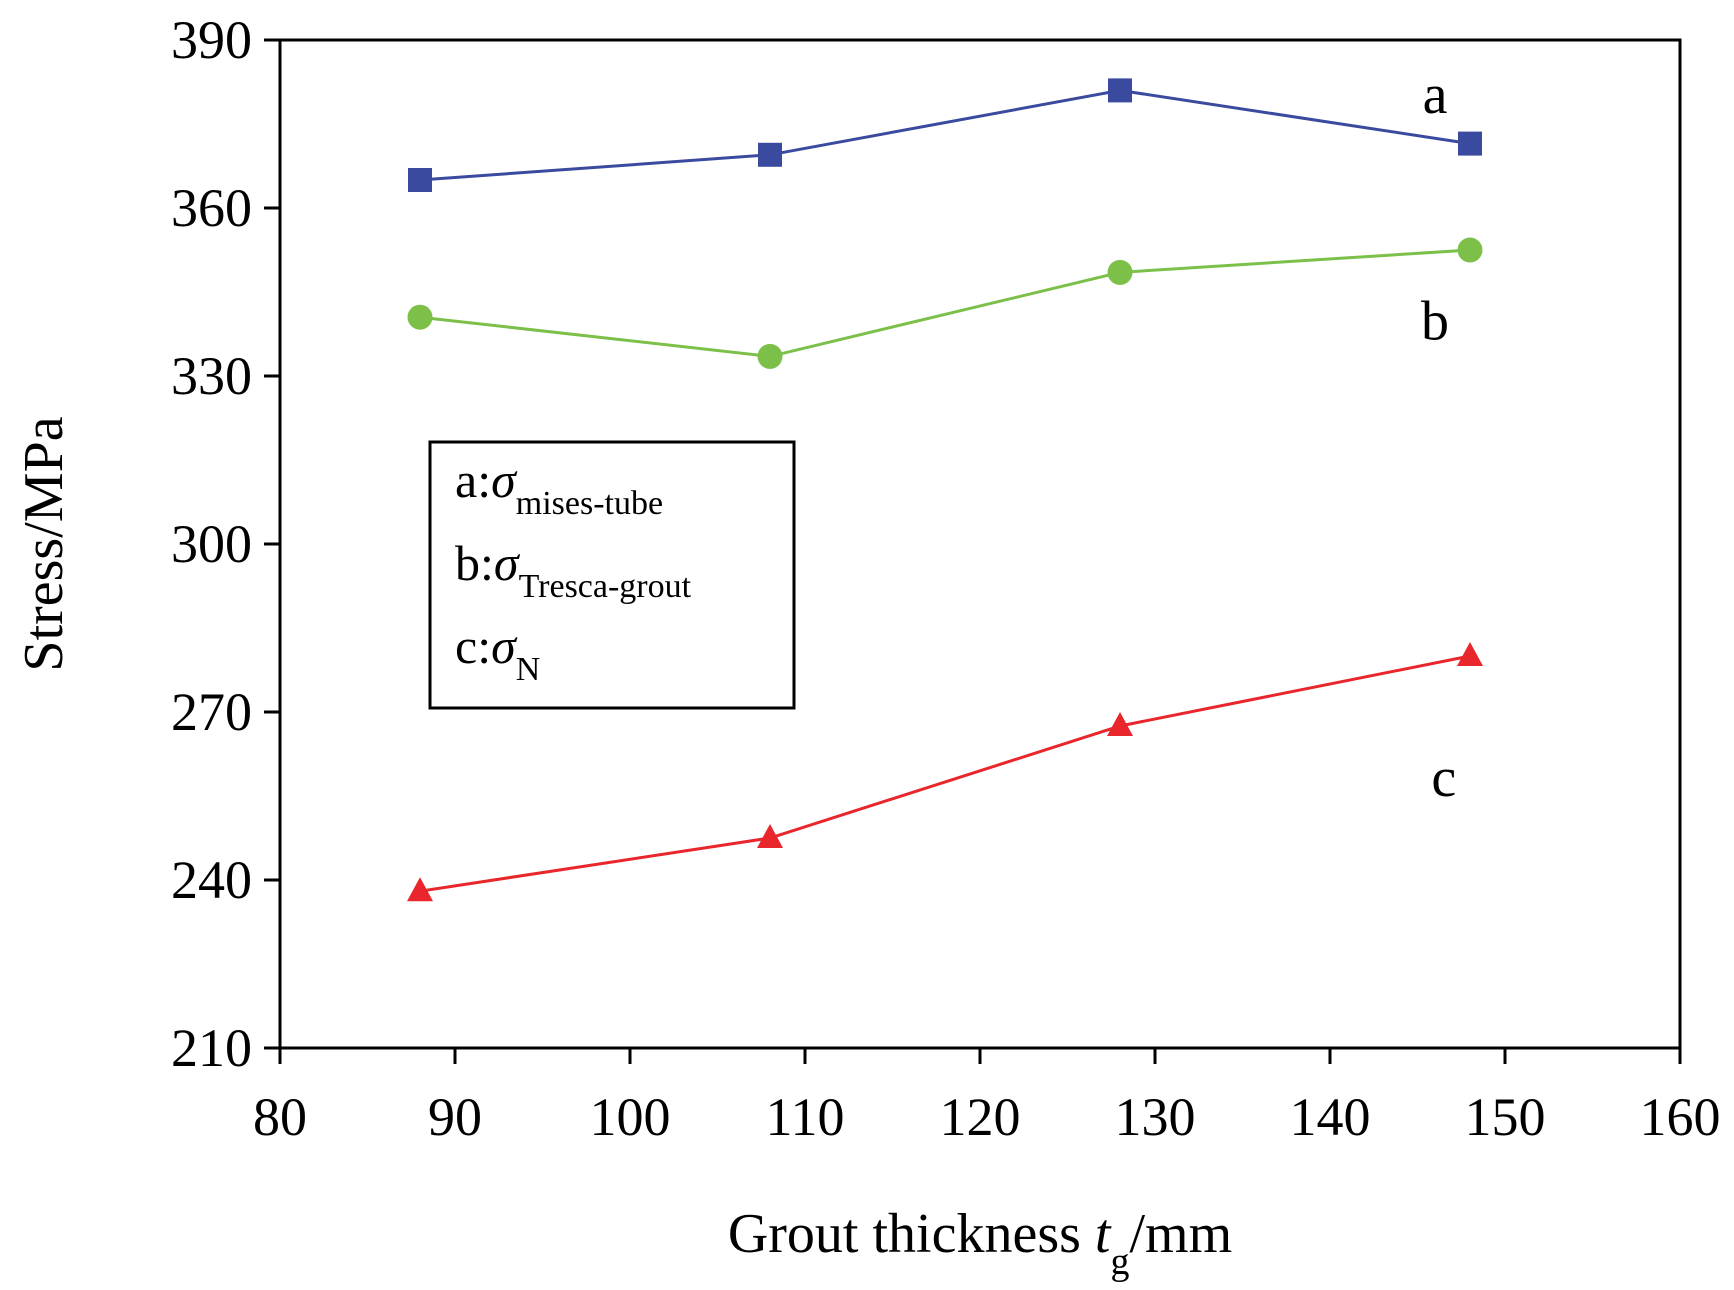  I want to click on legend-entry: b:σTresca-grout, so click(573, 570).